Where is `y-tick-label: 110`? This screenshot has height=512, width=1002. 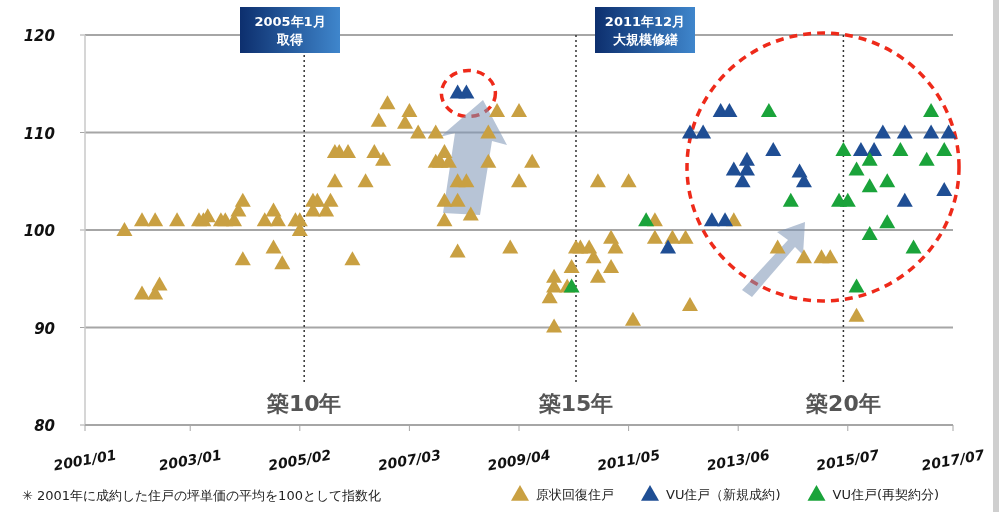
y-tick-label: 110 is located at coordinates (39, 133).